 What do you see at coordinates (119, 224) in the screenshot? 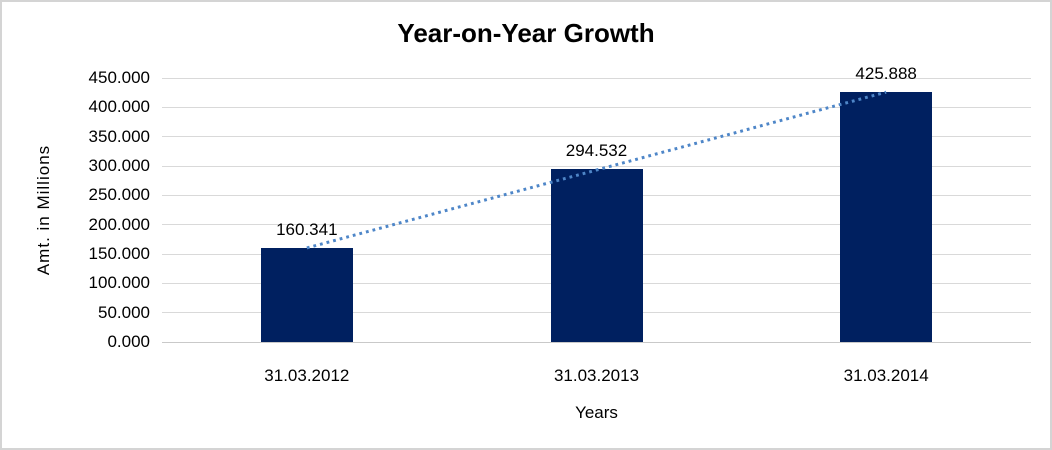
I see `y-tick-label: 200.000` at bounding box center [119, 224].